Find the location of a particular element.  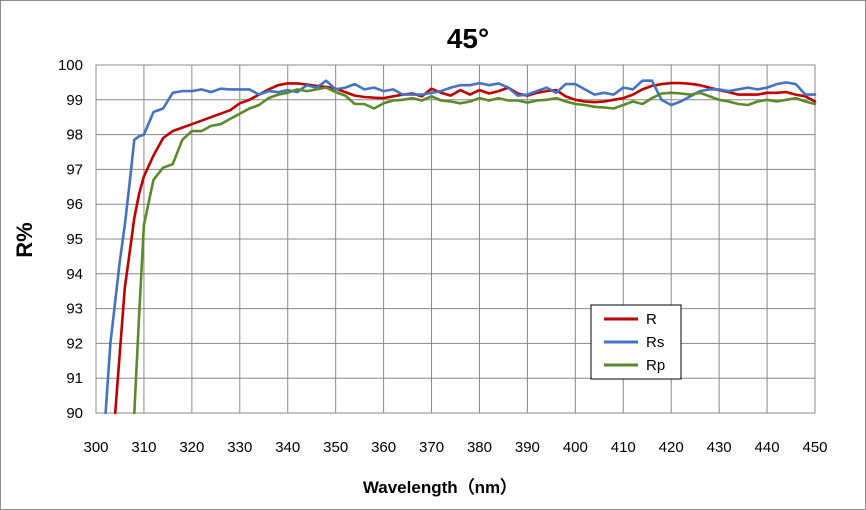

y-axis-label: R% is located at coordinates (24, 239).